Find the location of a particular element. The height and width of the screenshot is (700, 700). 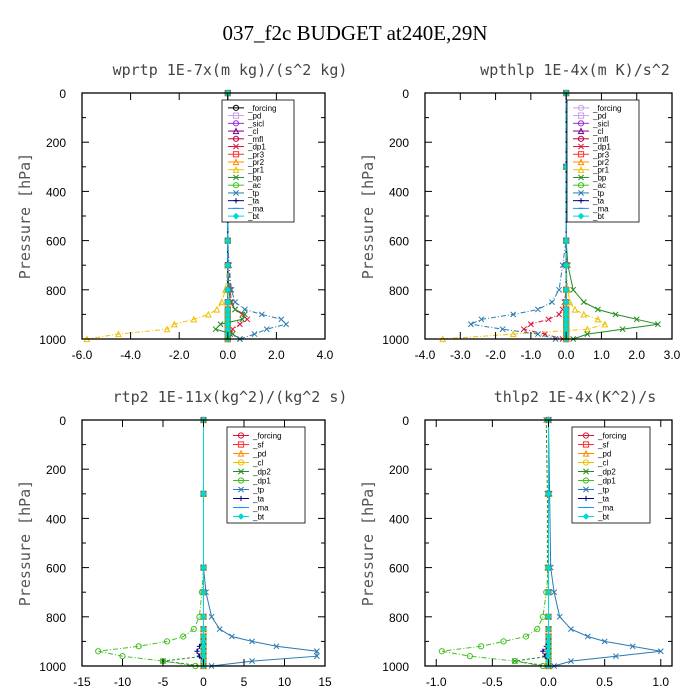

legend-entry: _ta is located at coordinates (253, 201).